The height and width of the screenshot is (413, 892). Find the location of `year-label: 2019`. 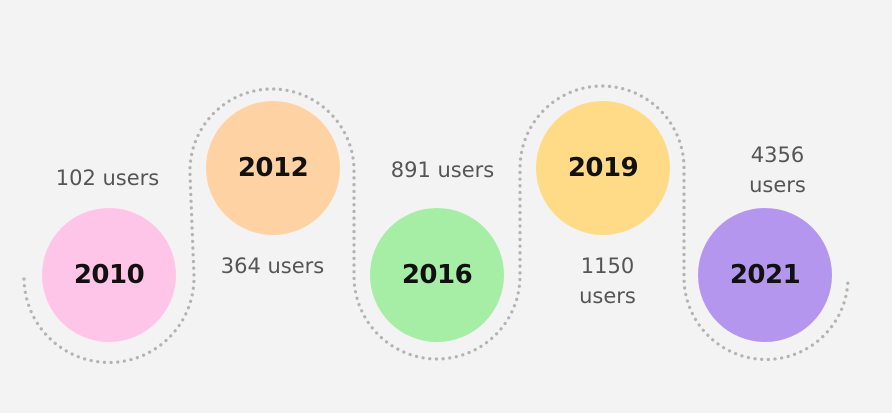

year-label: 2019 is located at coordinates (603, 168).